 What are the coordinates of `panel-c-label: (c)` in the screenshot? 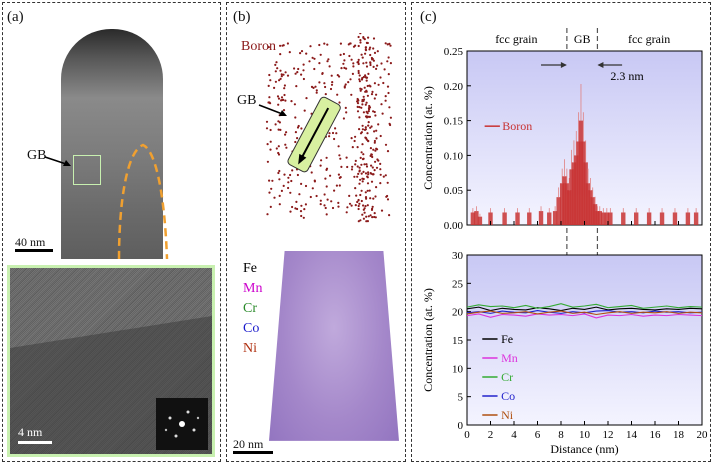 It's located at (428, 17).